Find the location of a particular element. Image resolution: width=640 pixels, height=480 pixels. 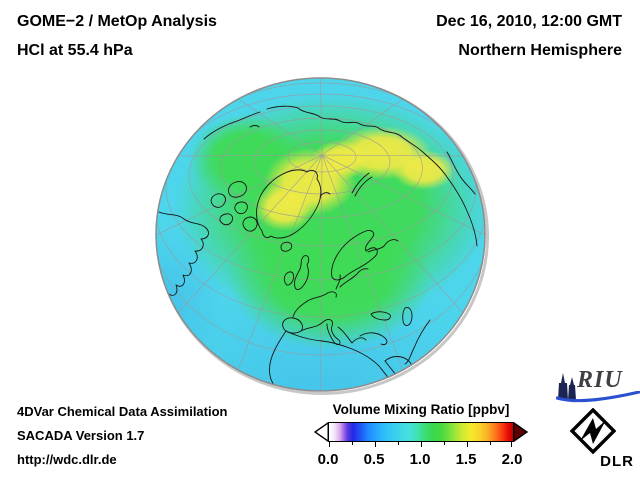

riu-logo-text: RIU is located at coordinates (600, 380).